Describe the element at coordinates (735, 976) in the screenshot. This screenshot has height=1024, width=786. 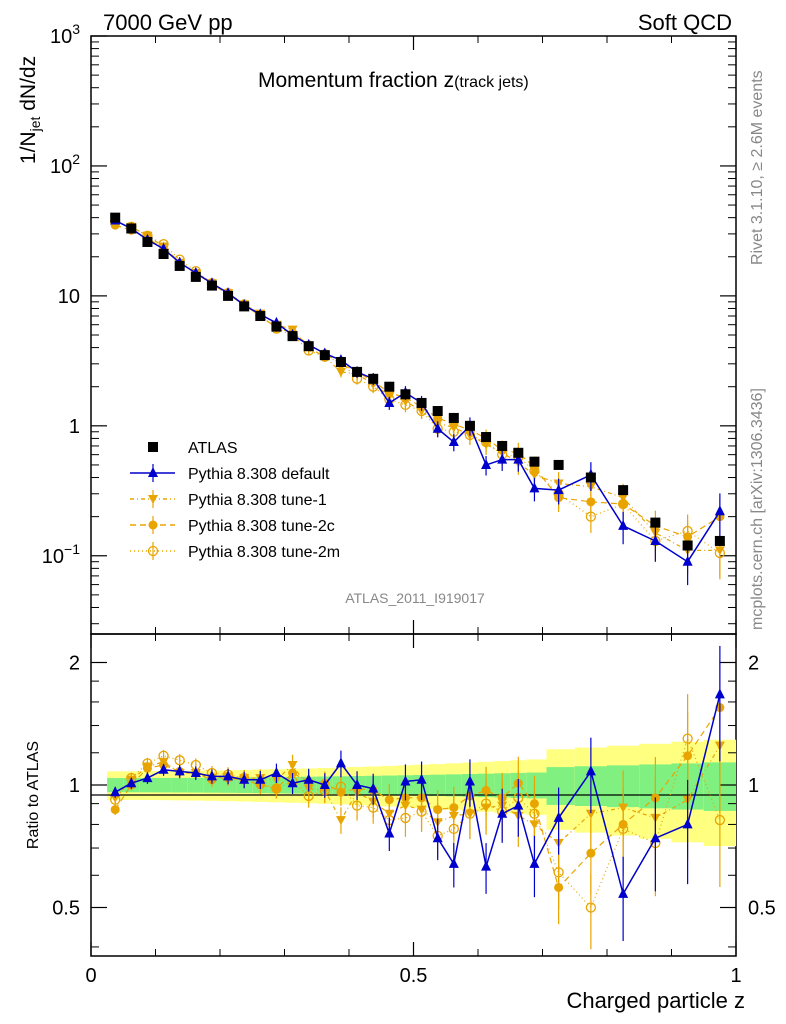
I see `x-tick-label: 1` at that location.